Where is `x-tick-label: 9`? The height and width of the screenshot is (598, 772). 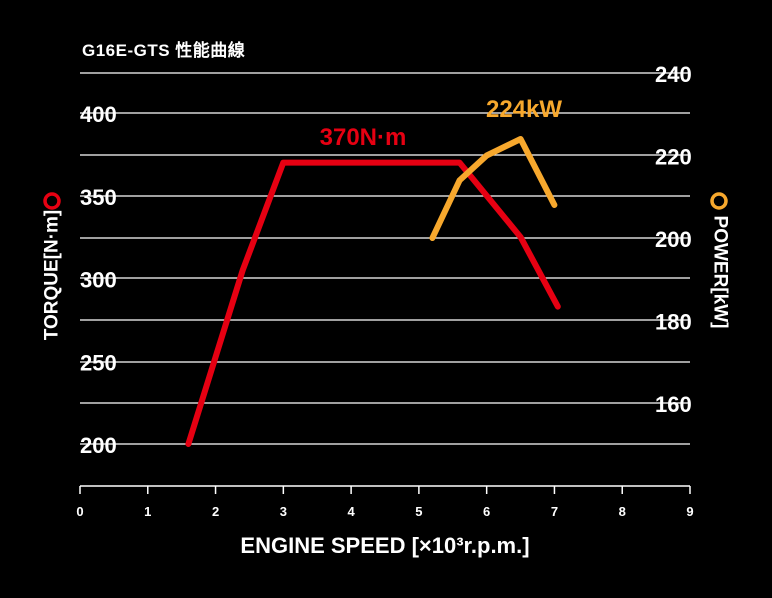
x-tick-label: 9 is located at coordinates (689, 511).